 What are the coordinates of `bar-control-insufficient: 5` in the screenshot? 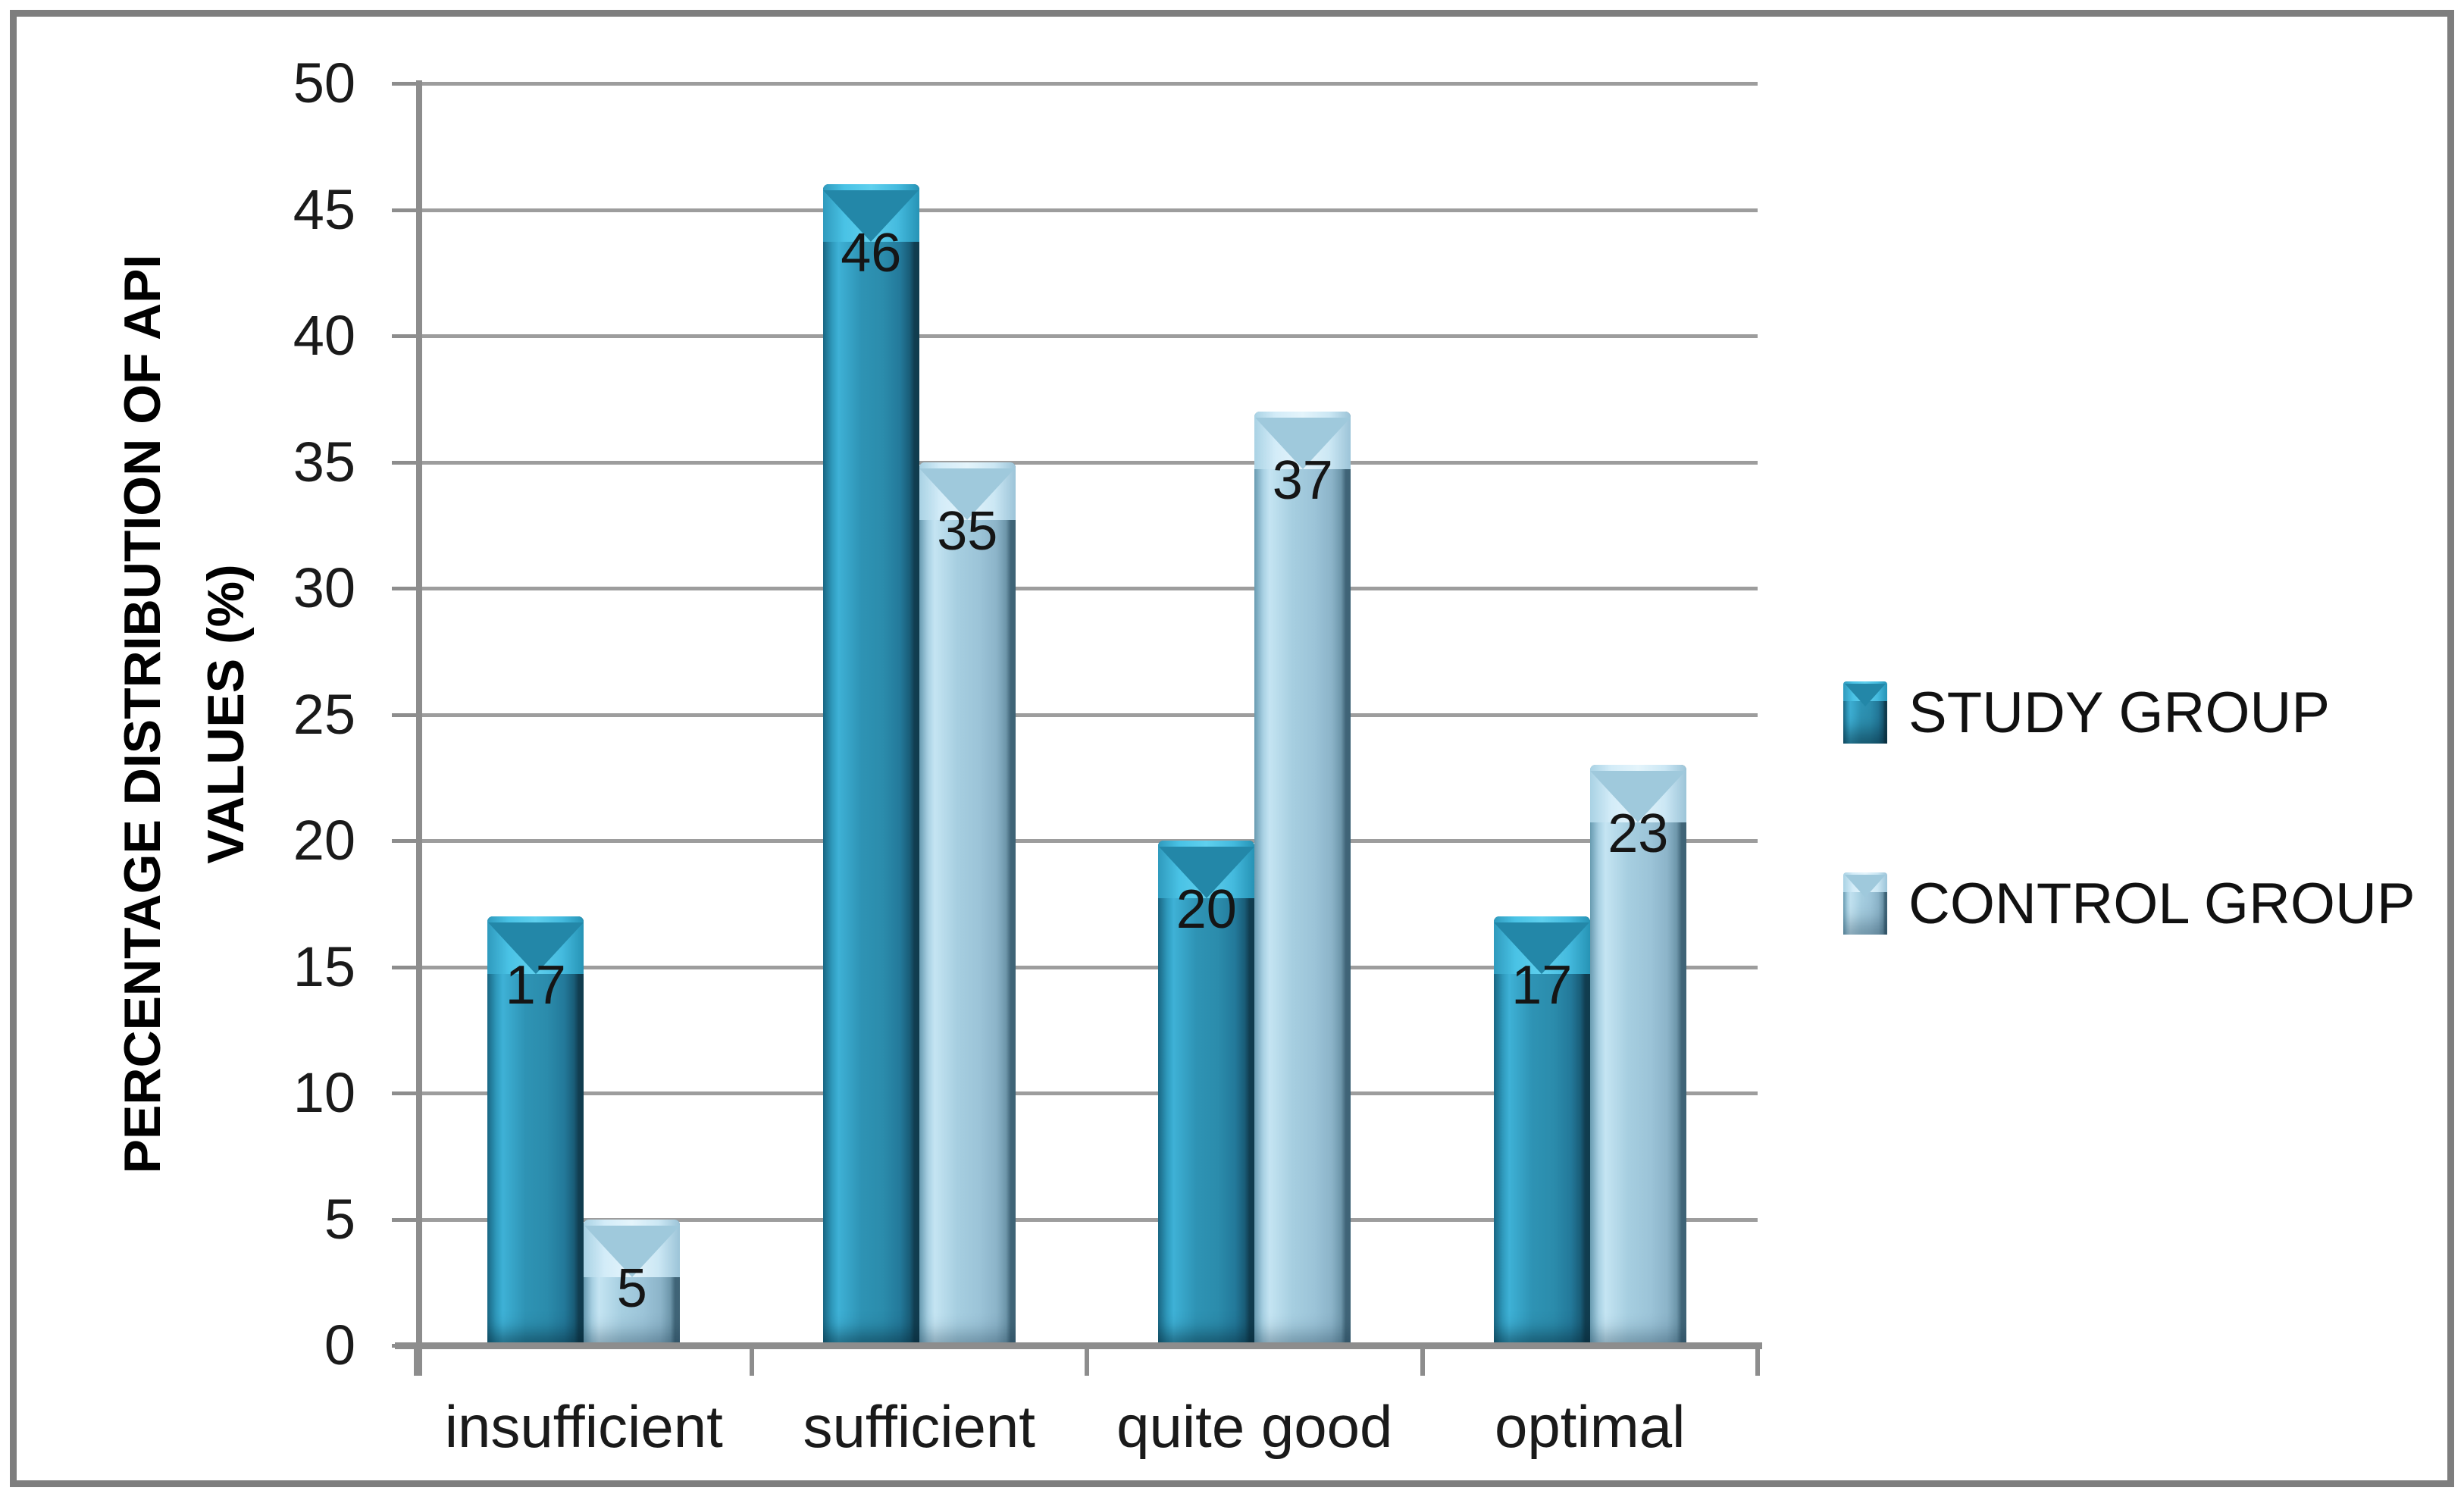 It's located at (632, 1282).